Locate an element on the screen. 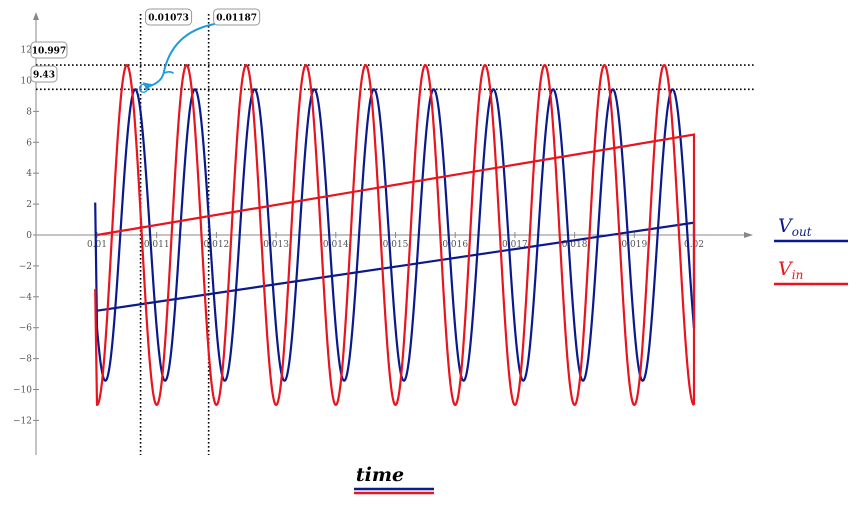  readout-label-y2-box is located at coordinates (44, 74).